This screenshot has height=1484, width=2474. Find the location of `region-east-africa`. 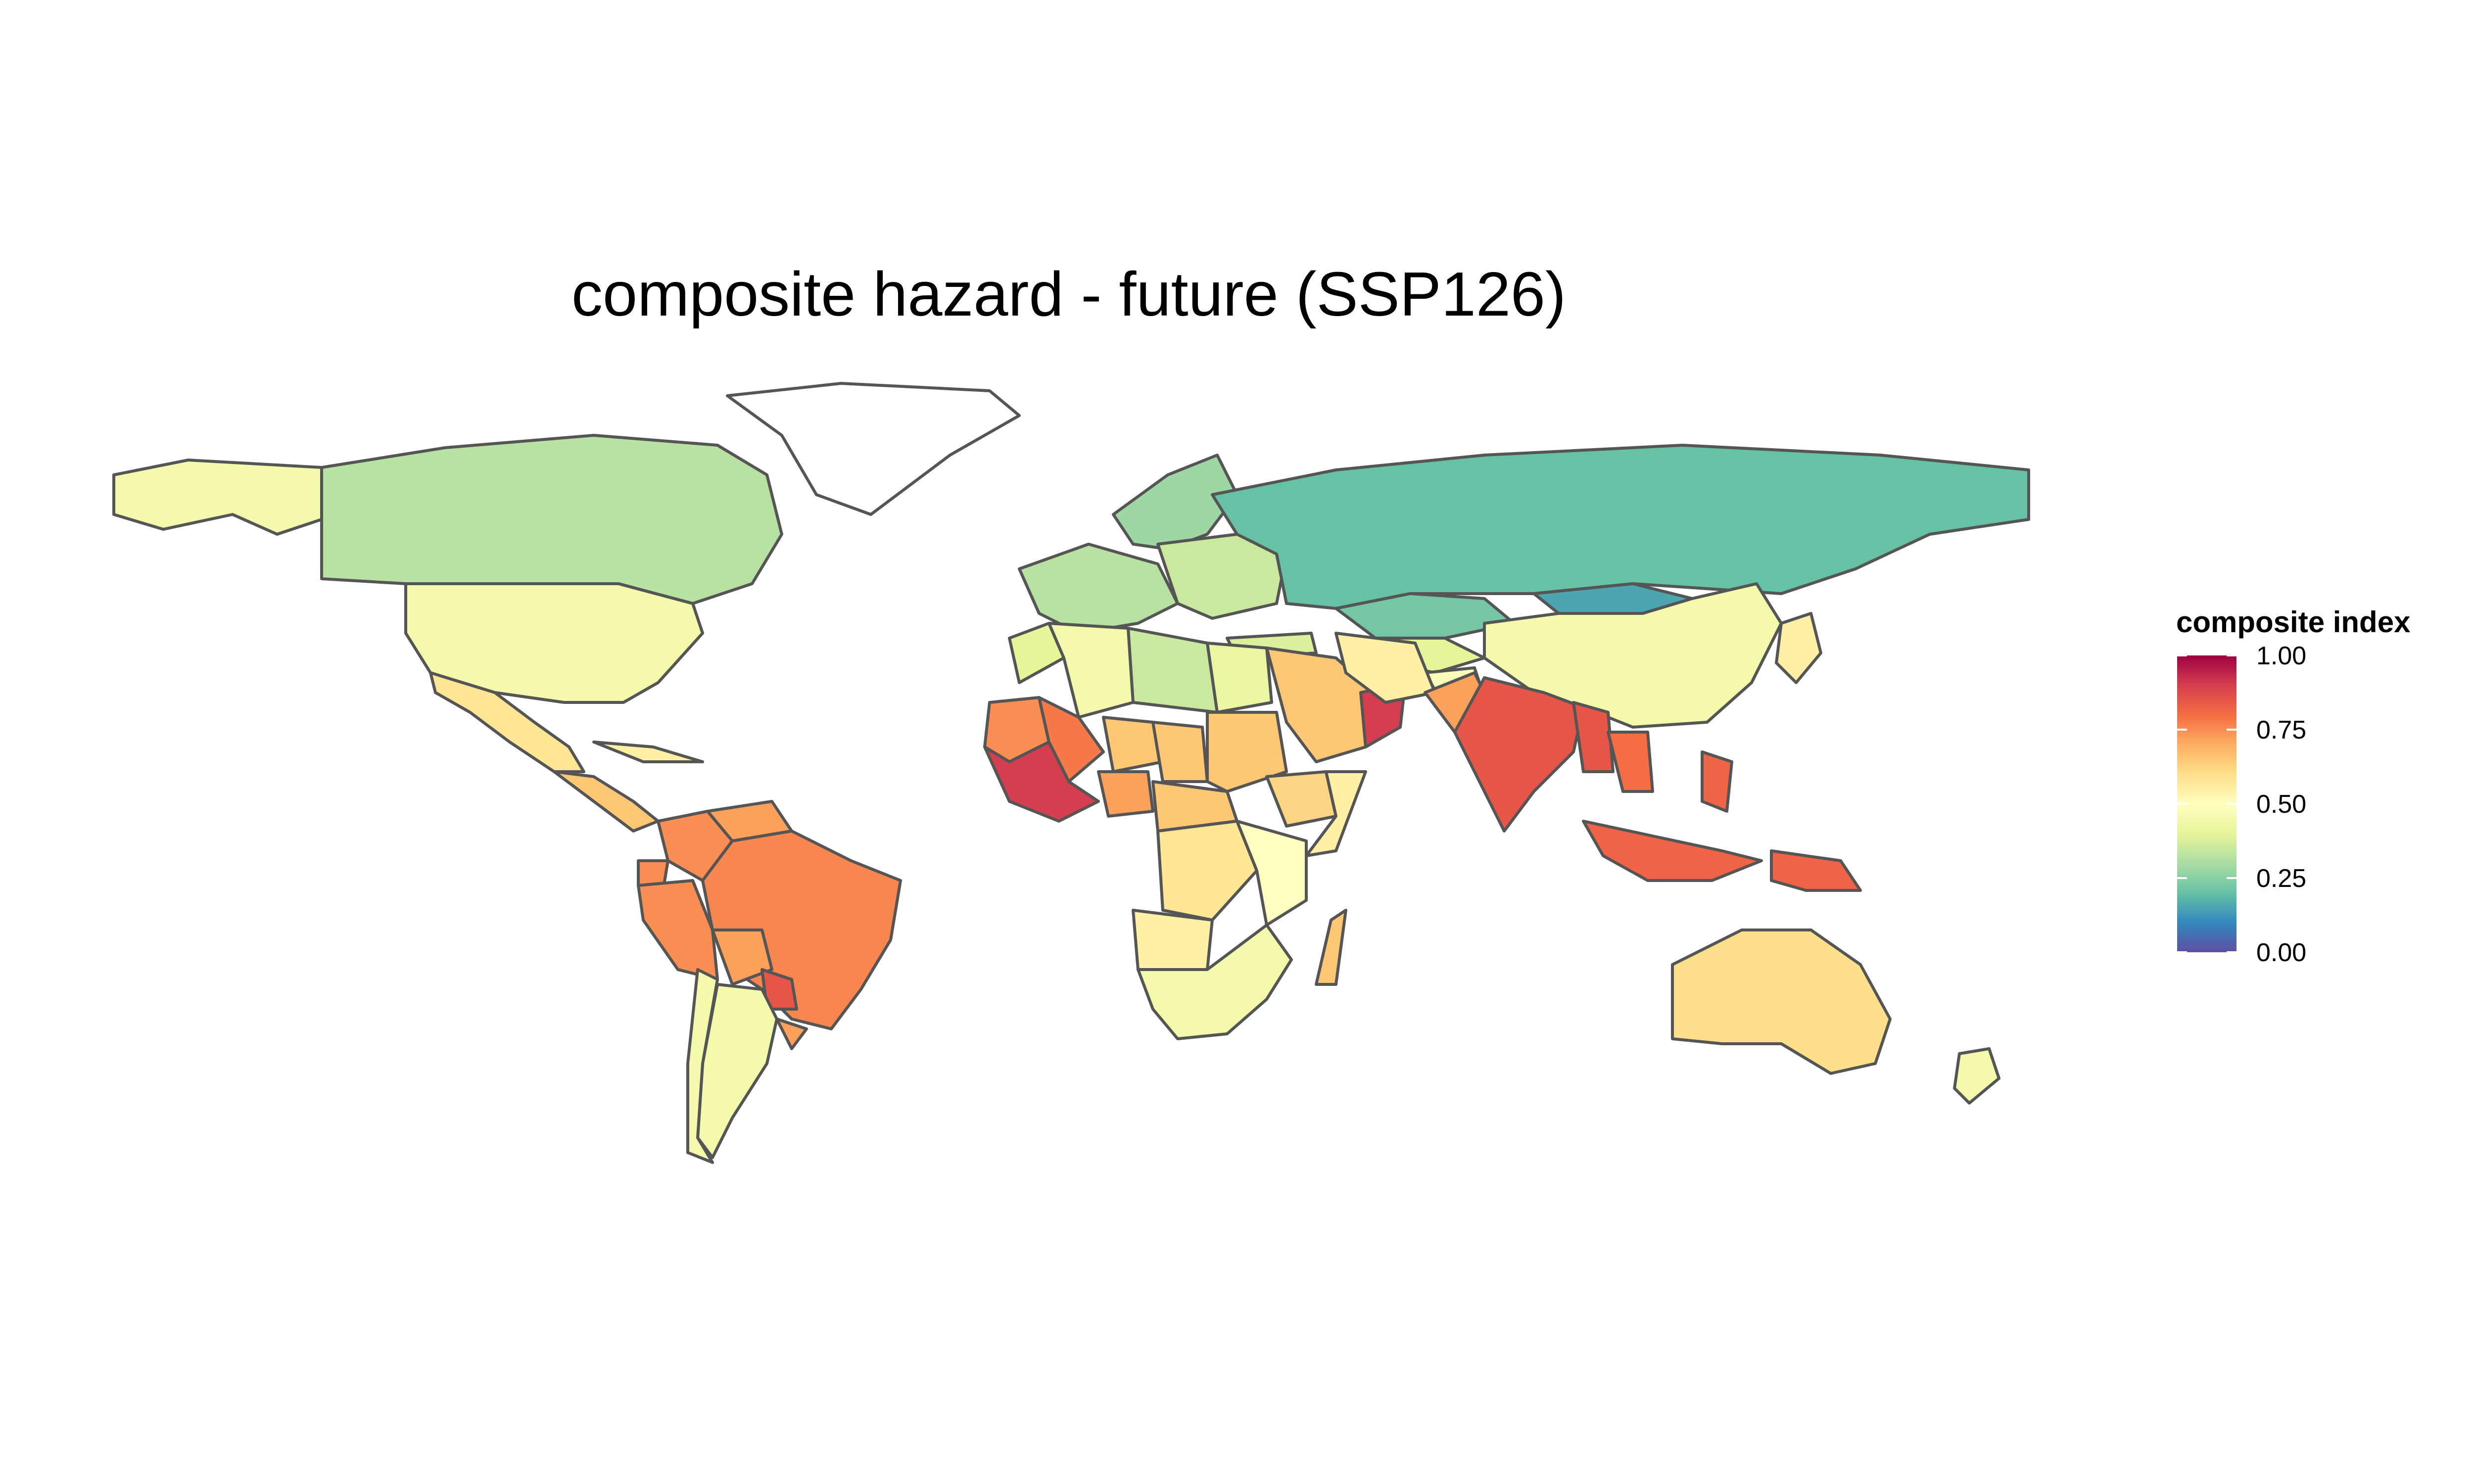

region-east-africa is located at coordinates (1272, 873).